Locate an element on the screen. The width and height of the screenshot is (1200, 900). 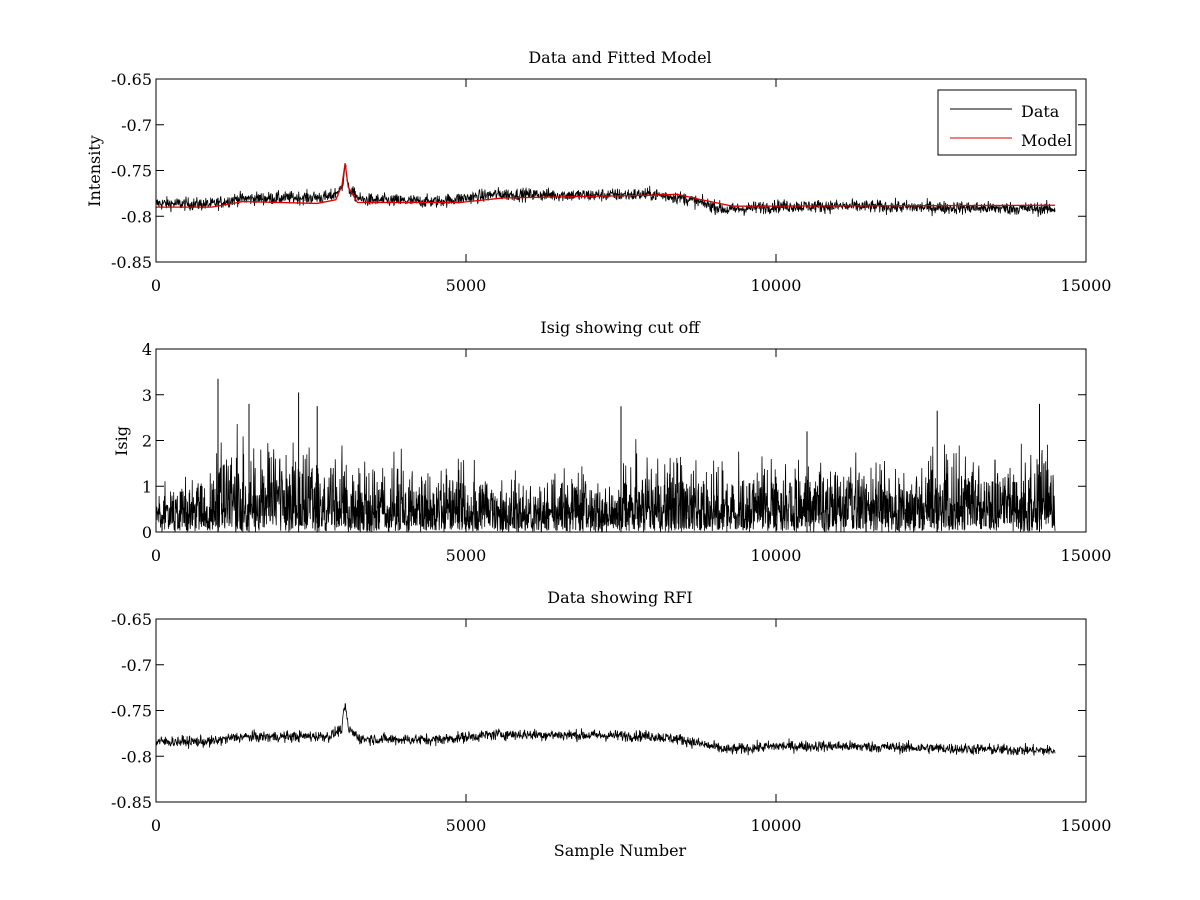
panel-1-series is located at coordinates (605, 190).